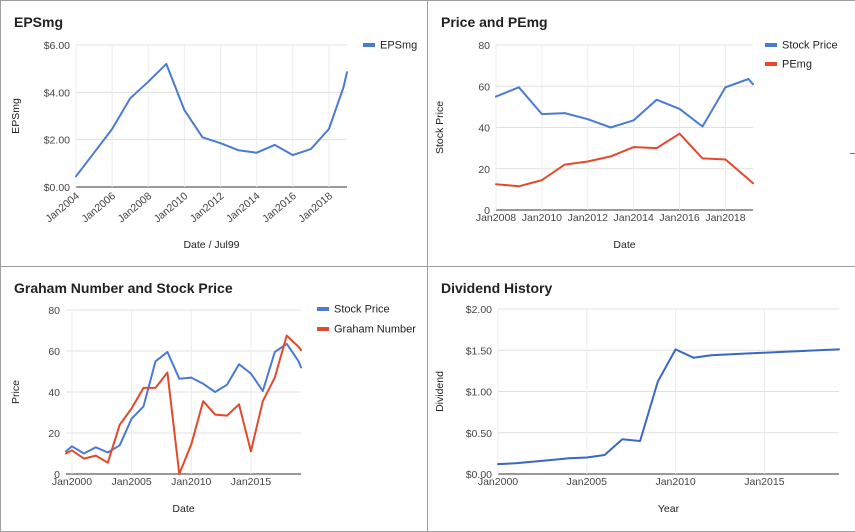 Image resolution: width=855 pixels, height=532 pixels. What do you see at coordinates (62, 207) in the screenshot?
I see `x-tick-label: Jan2004` at bounding box center [62, 207].